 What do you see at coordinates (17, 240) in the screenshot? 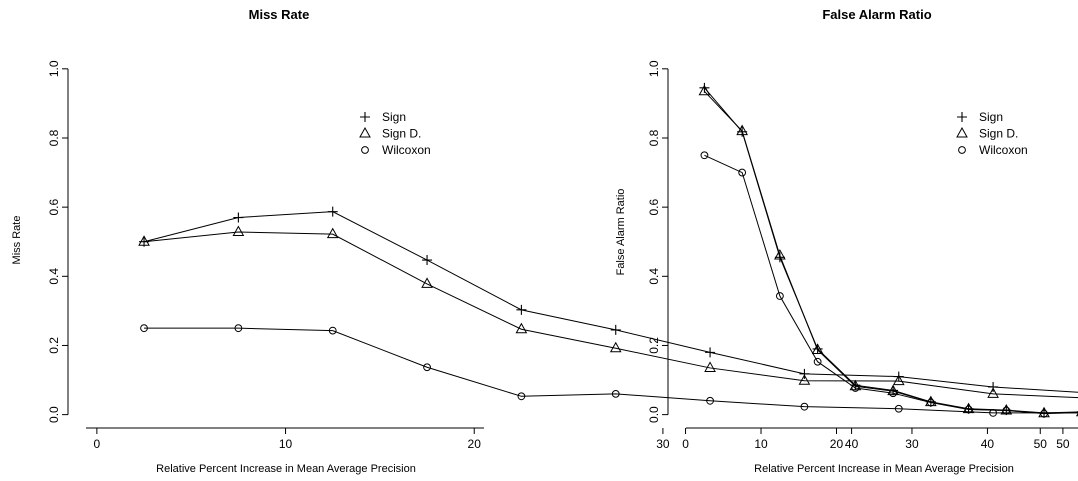
I see `y-axis-label: Miss Rate` at bounding box center [17, 240].